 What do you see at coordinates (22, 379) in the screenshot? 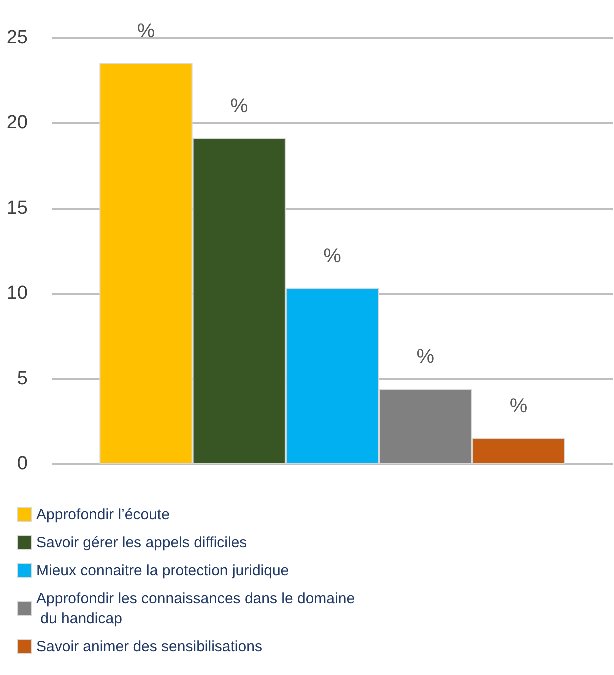
I see `y-tick-label: 5` at bounding box center [22, 379].